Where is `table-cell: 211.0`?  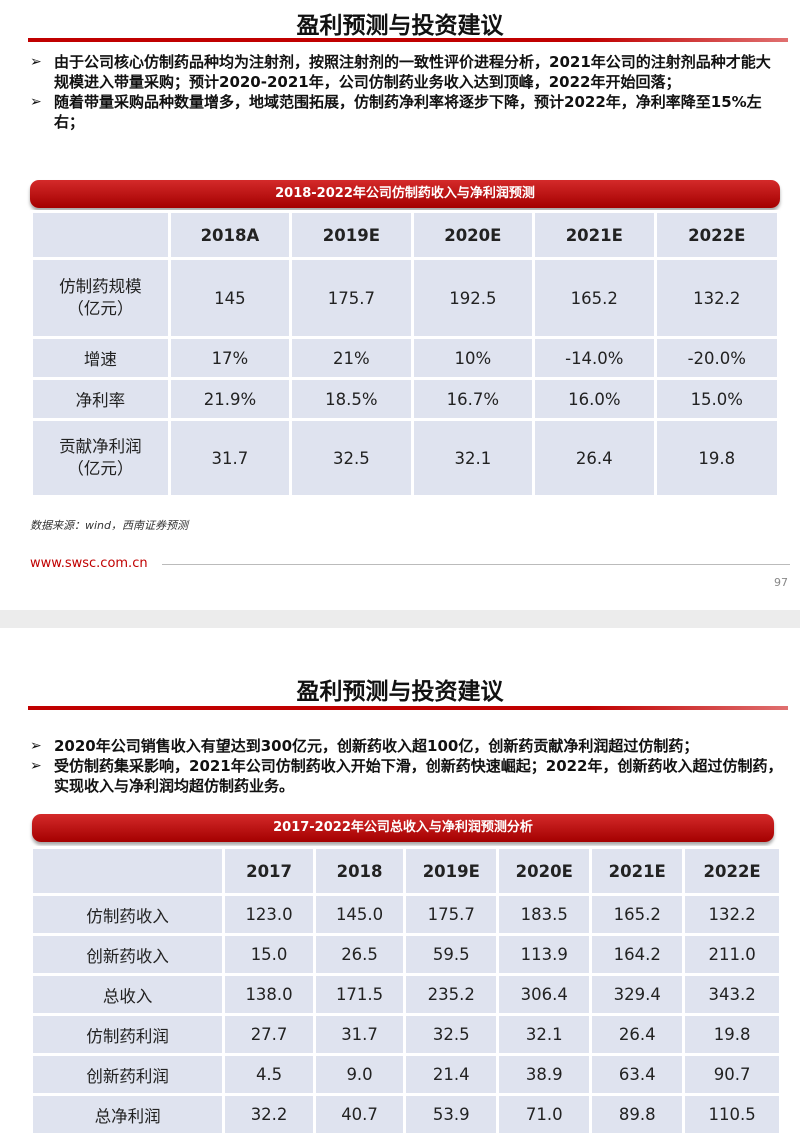
table-cell: 211.0 is located at coordinates (732, 954).